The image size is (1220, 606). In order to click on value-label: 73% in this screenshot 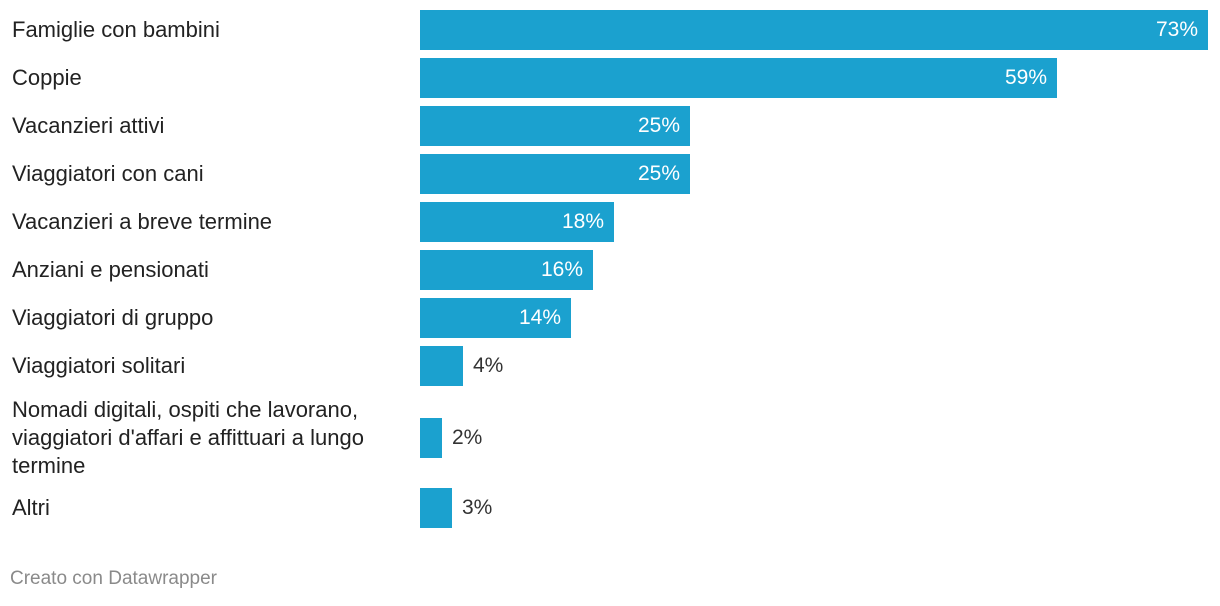, I will do `click(1176, 29)`.